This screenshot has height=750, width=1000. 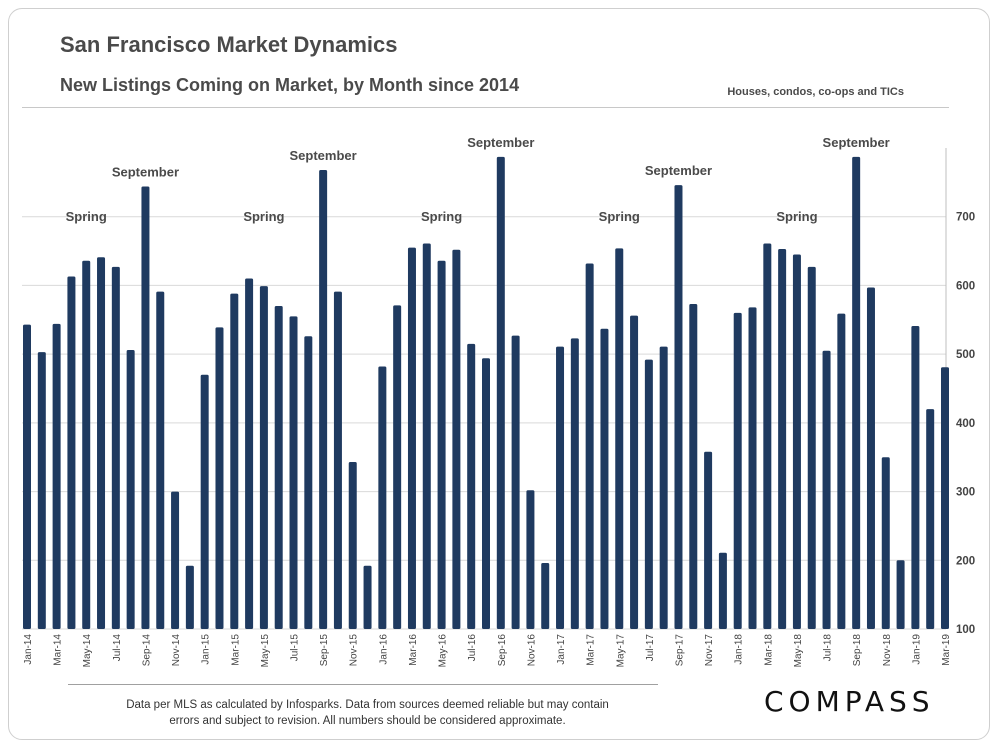 I want to click on x-tick-label: Sep-16, so click(x=502, y=650).